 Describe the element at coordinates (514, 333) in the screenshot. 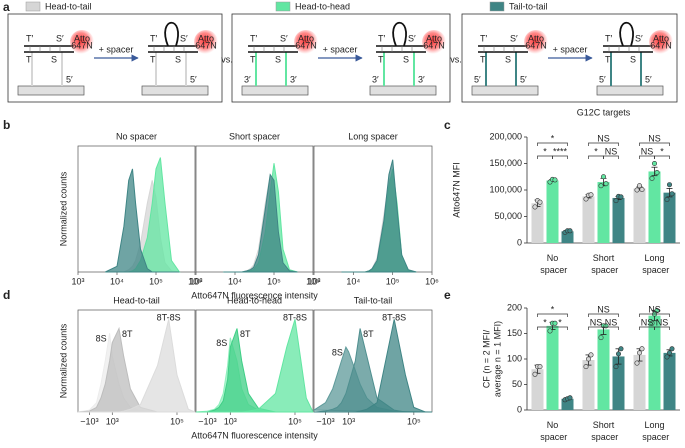

I see `y-tick-label: 150` at that location.